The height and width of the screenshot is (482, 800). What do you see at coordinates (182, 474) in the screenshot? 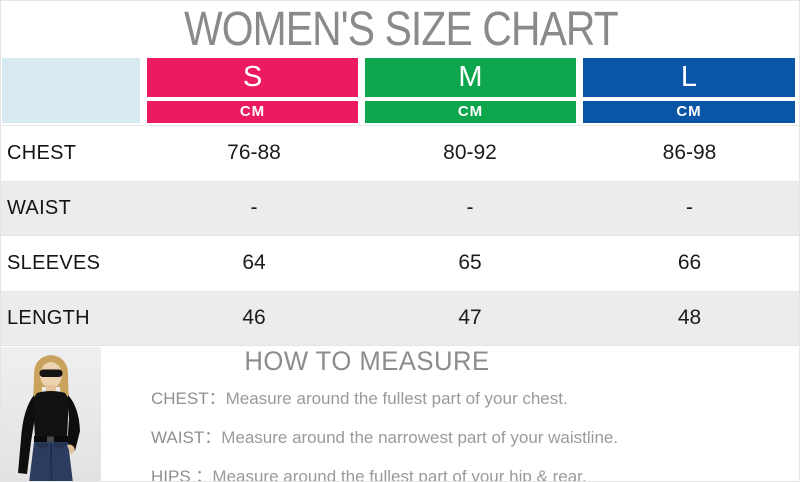
I see `measure-label: HIPS ：` at bounding box center [182, 474].